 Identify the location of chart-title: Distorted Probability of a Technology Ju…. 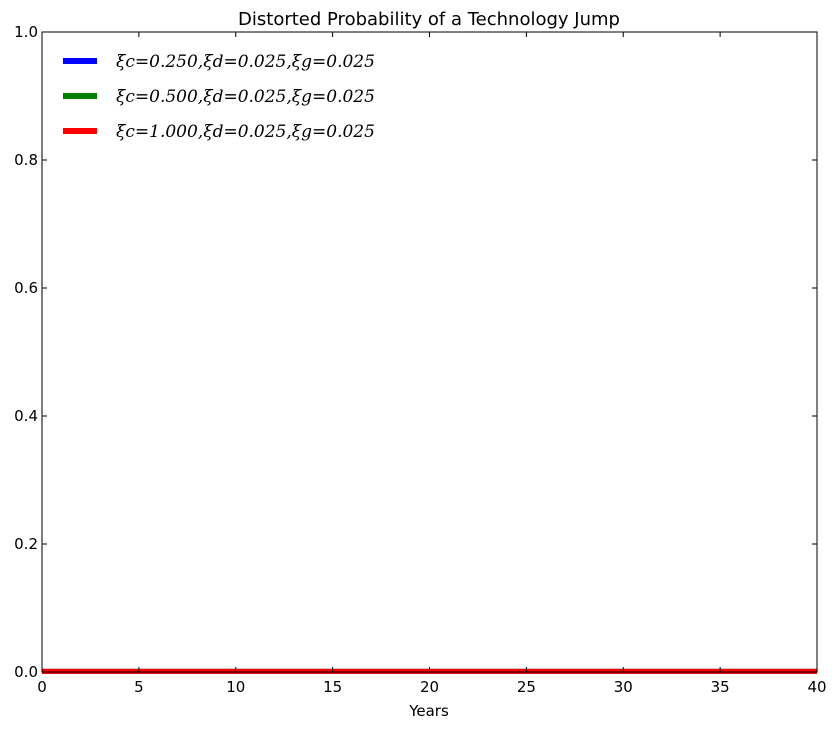
(429, 19).